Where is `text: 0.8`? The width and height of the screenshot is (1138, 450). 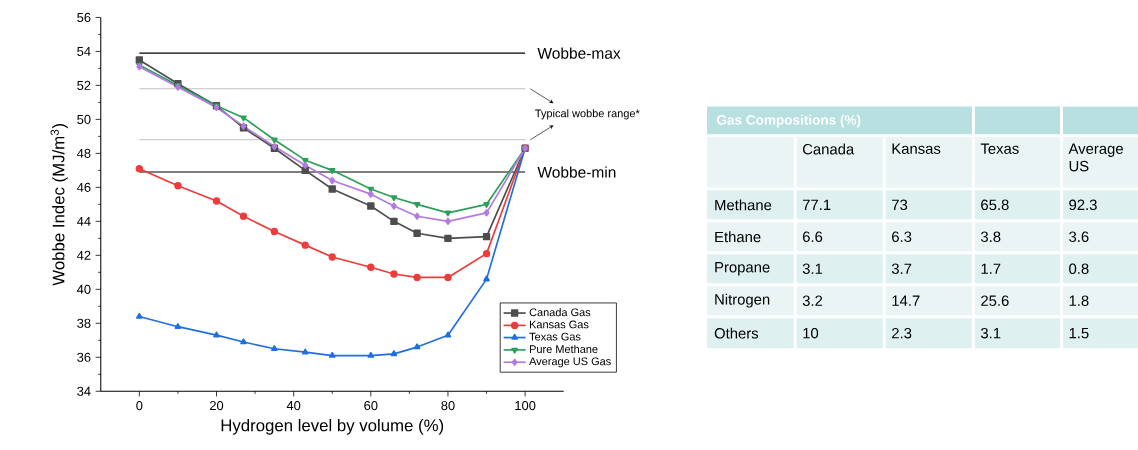
text: 0.8 is located at coordinates (1079, 268).